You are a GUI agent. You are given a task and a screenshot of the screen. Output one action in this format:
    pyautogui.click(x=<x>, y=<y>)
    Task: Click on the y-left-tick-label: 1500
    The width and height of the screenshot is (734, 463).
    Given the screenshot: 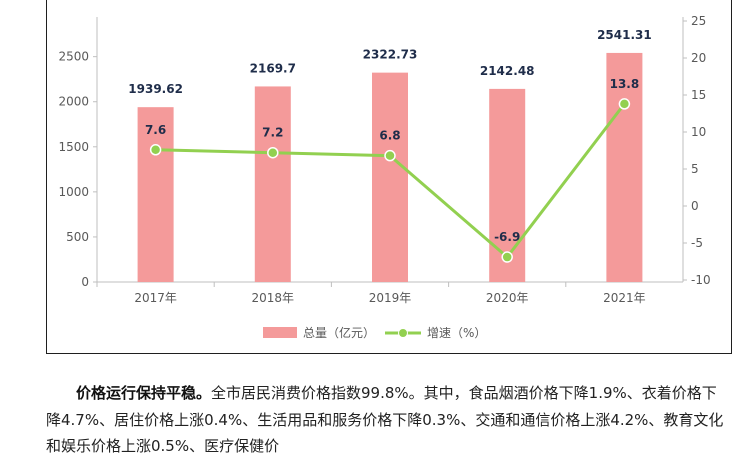 What is the action you would take?
    pyautogui.click(x=73, y=147)
    